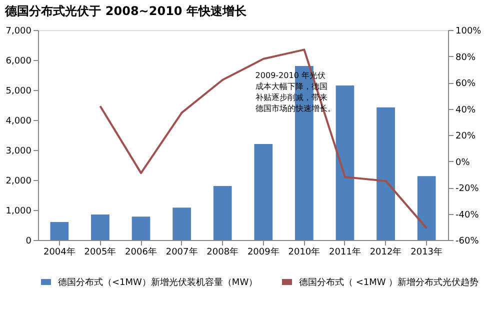 The height and width of the screenshot is (330, 496). Describe the element at coordinates (19, 61) in the screenshot. I see `y-tick-label: 6,000` at that location.